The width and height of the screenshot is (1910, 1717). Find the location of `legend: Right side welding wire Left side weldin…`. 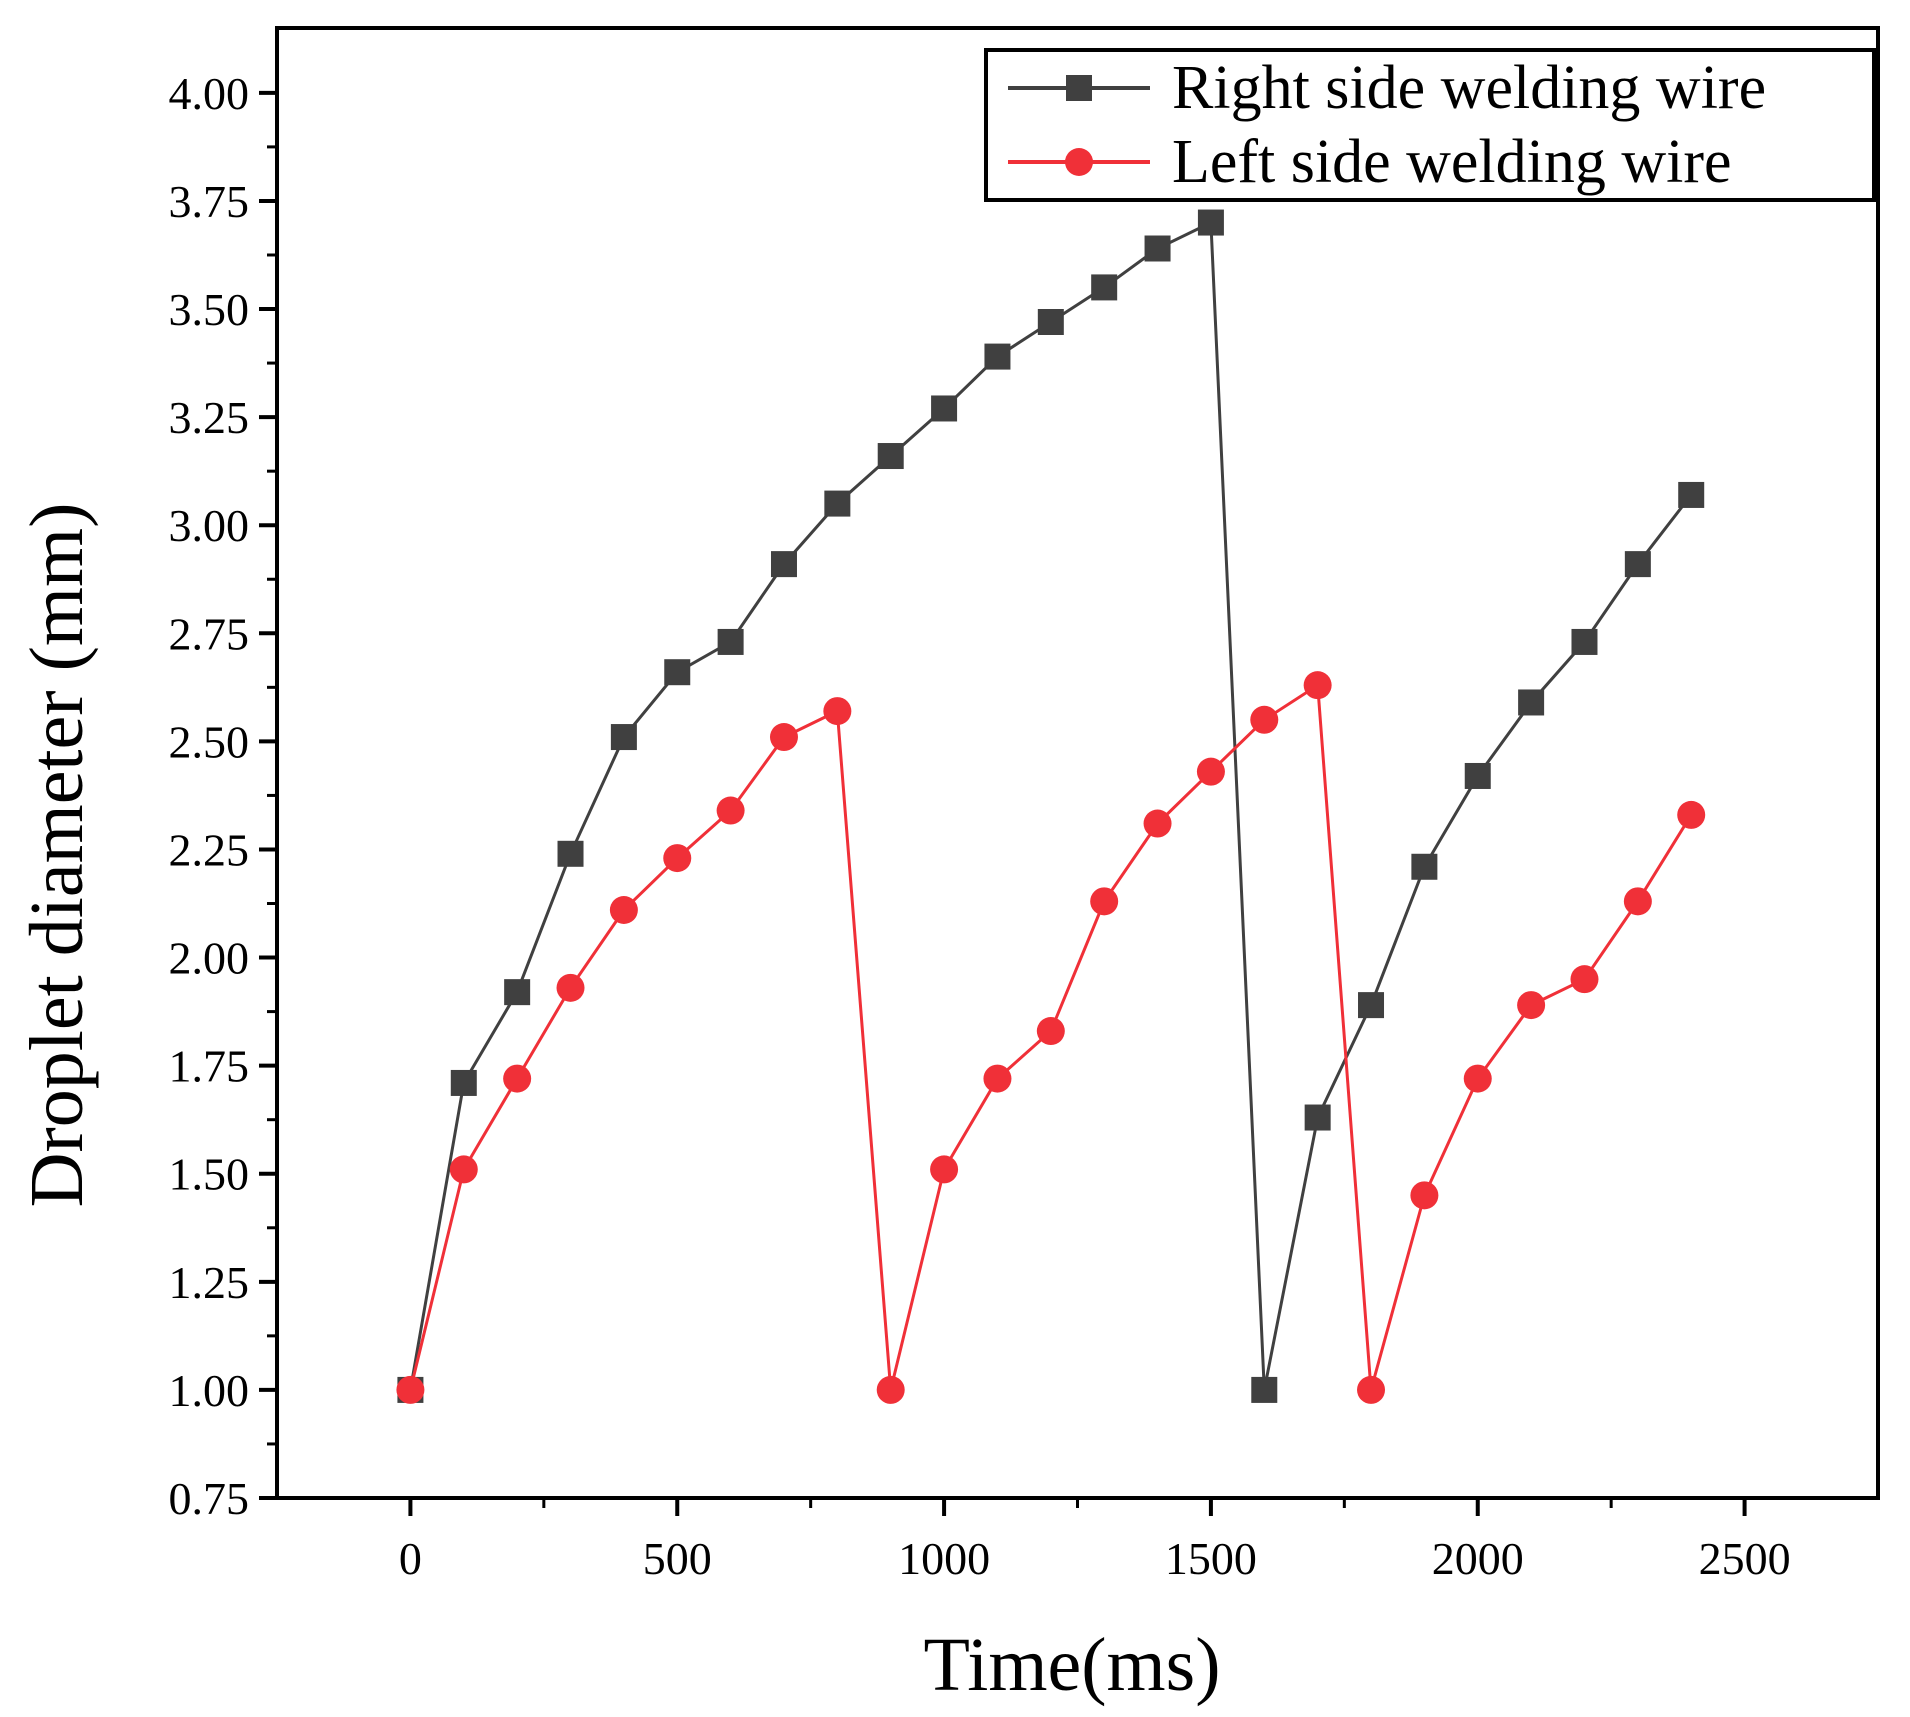

legend: Right side welding wire Left side weldin… is located at coordinates (1430, 125).